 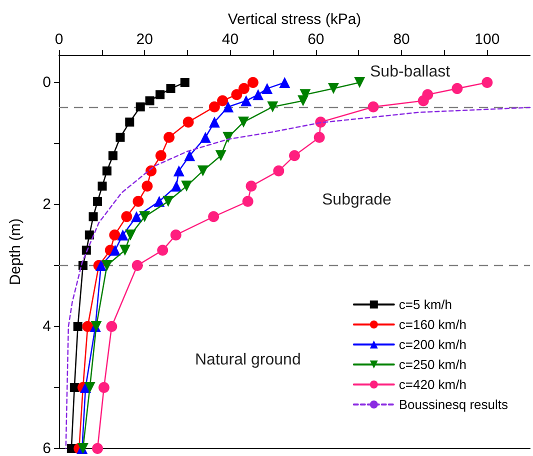 What do you see at coordinates (46, 204) in the screenshot?
I see `y-tick-label: 2` at bounding box center [46, 204].